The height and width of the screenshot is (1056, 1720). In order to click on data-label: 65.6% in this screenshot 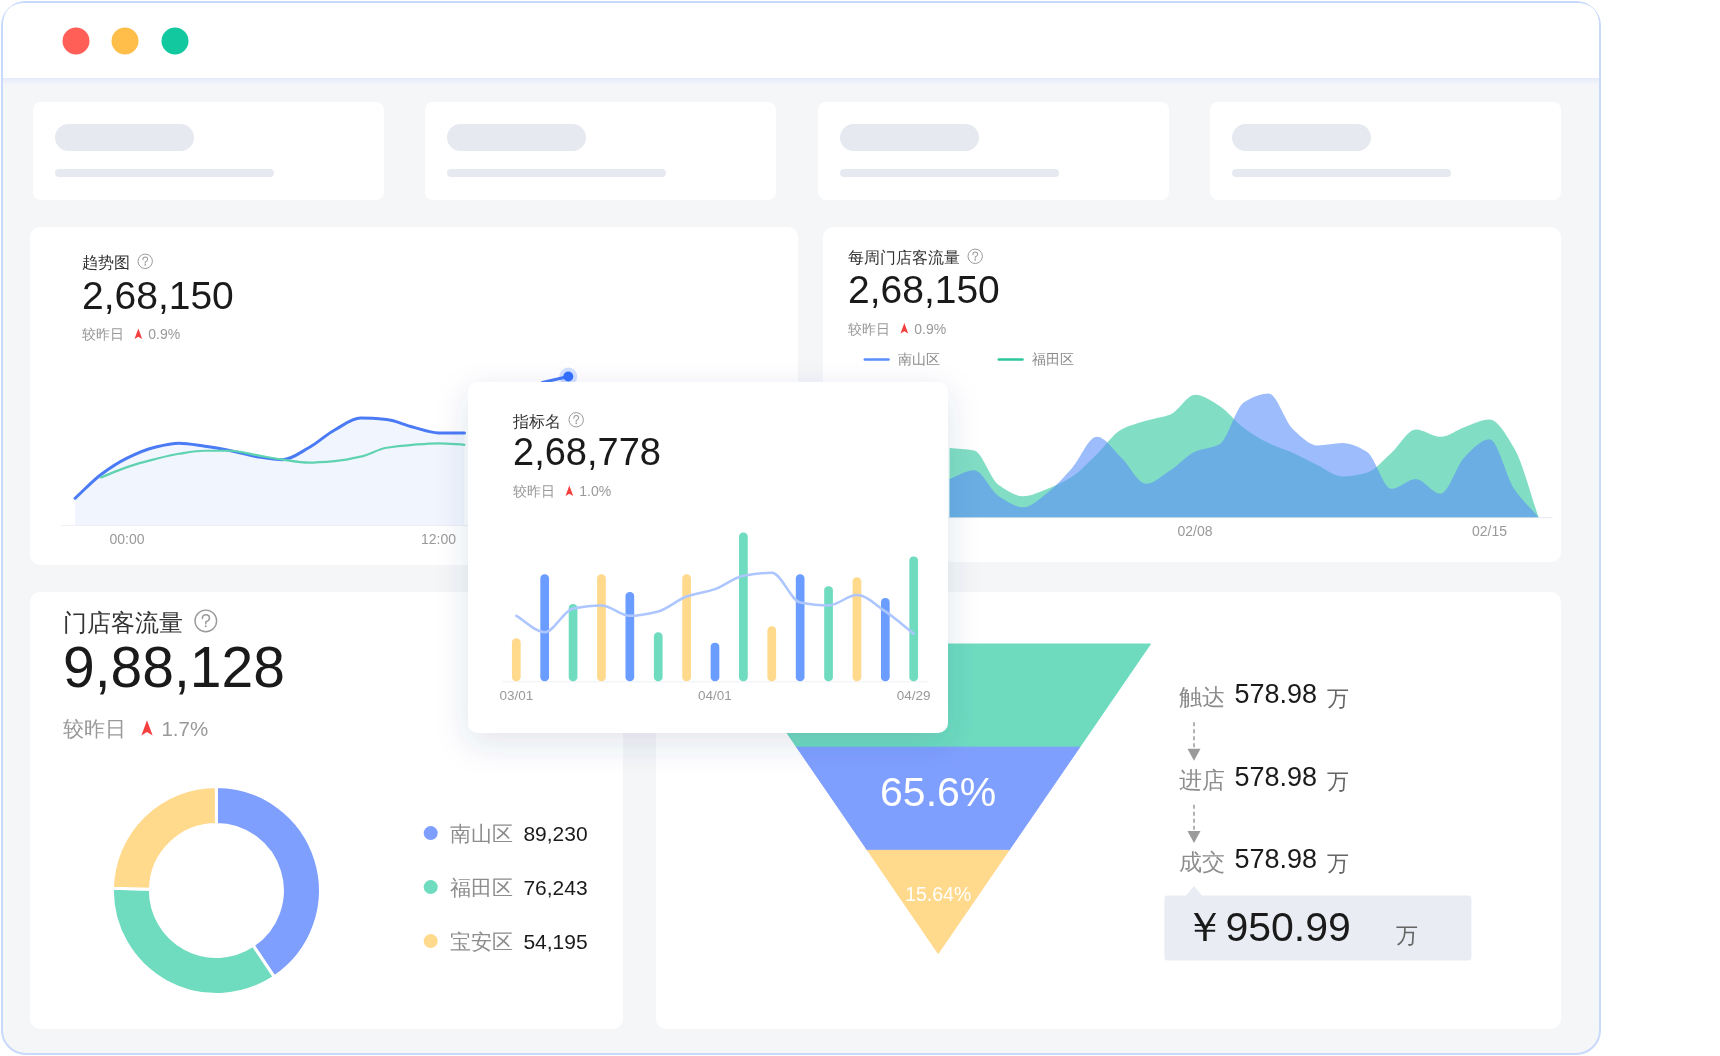, I will do `click(938, 791)`.